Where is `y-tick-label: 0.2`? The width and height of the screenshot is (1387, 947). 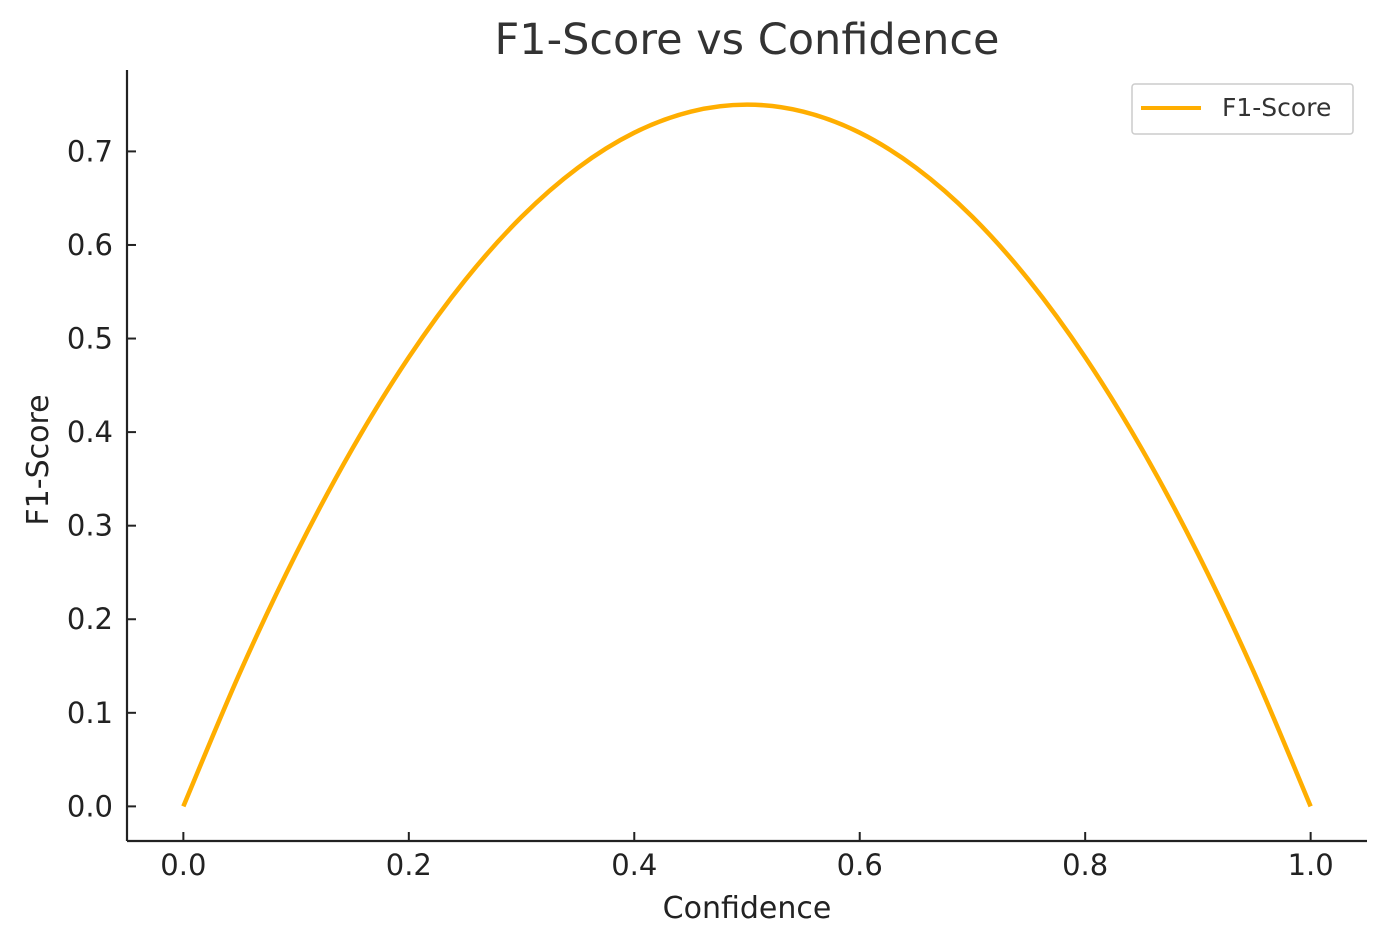 y-tick-label: 0.2 is located at coordinates (90, 619).